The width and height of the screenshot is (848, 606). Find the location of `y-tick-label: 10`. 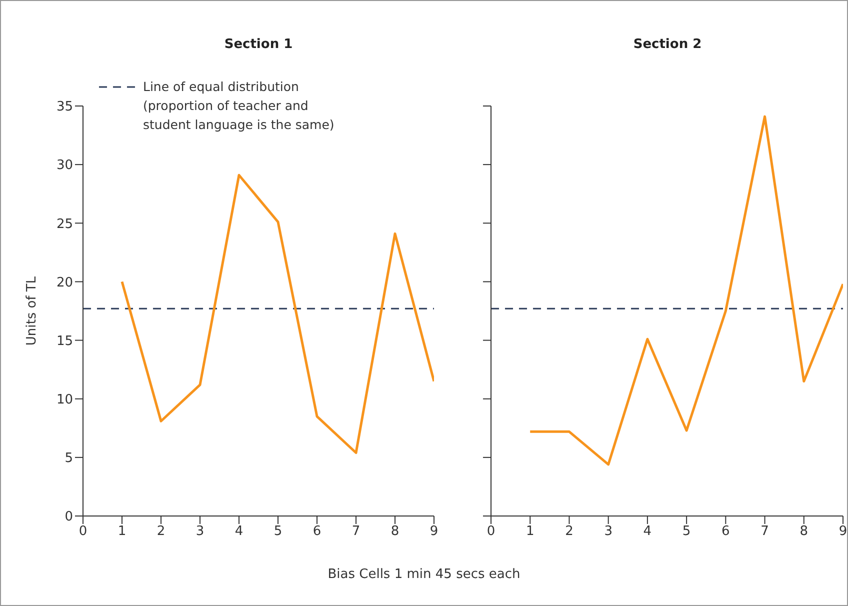

y-tick-label: 10 is located at coordinates (64, 400).